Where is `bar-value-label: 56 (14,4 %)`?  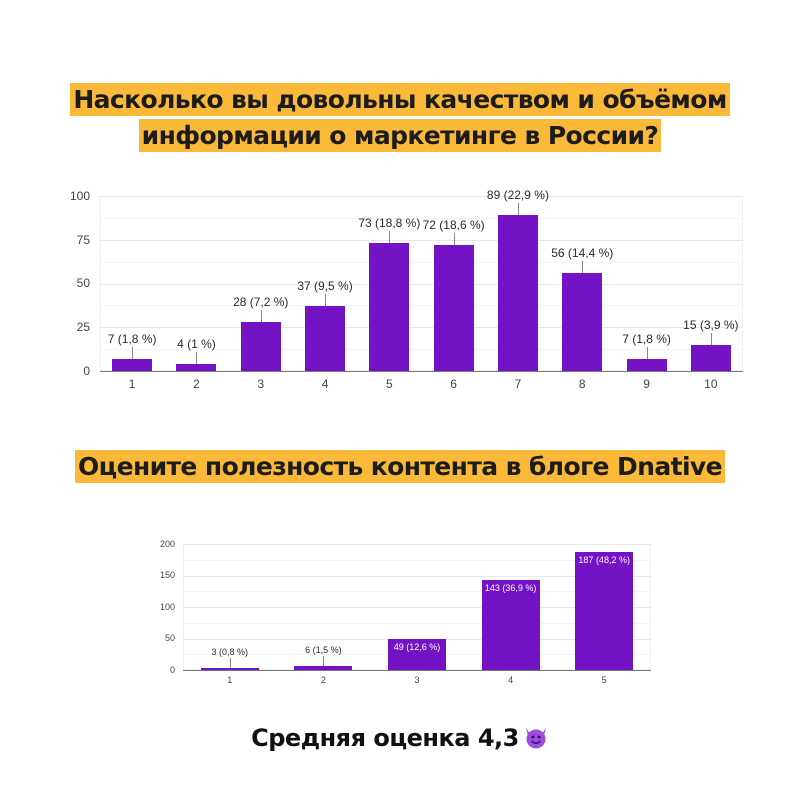 bar-value-label: 56 (14,4 %) is located at coordinates (582, 253).